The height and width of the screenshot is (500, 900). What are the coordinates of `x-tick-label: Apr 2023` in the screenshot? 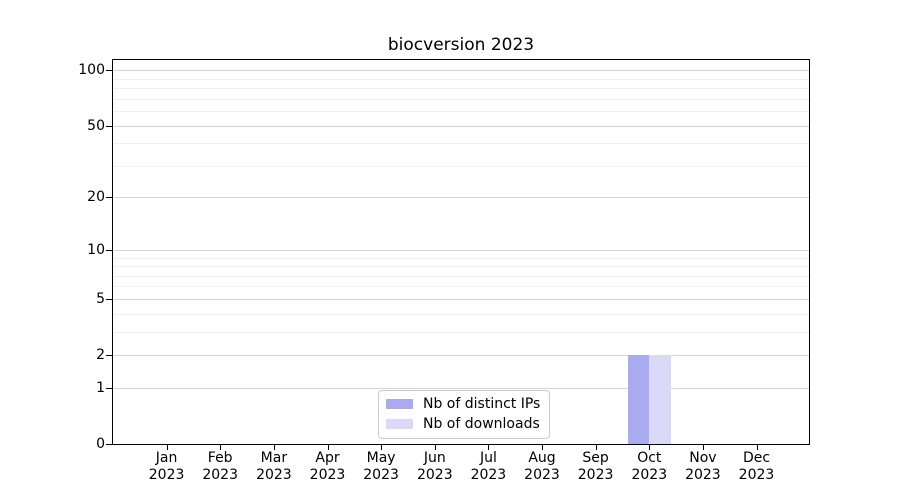 It's located at (328, 467).